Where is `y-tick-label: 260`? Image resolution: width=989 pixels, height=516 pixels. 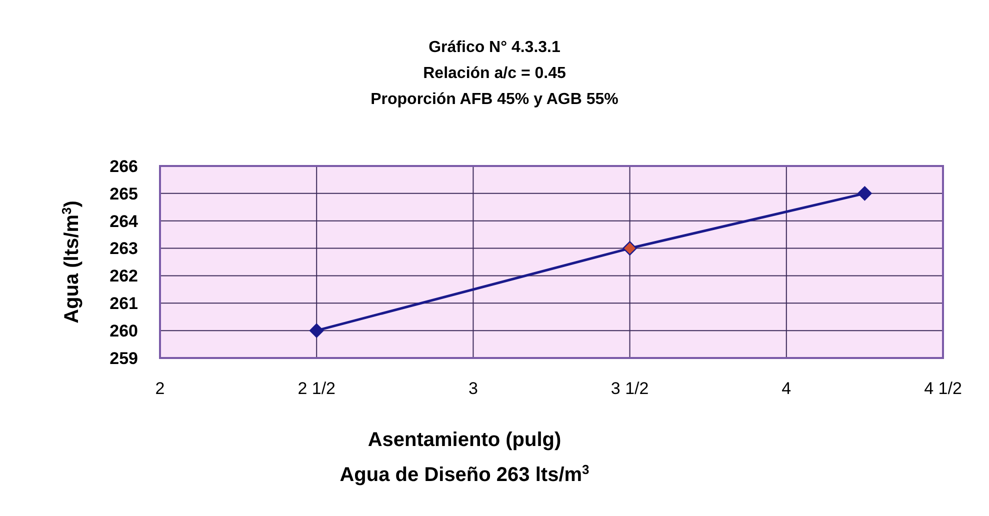 y-tick-label: 260 is located at coordinates (124, 331).